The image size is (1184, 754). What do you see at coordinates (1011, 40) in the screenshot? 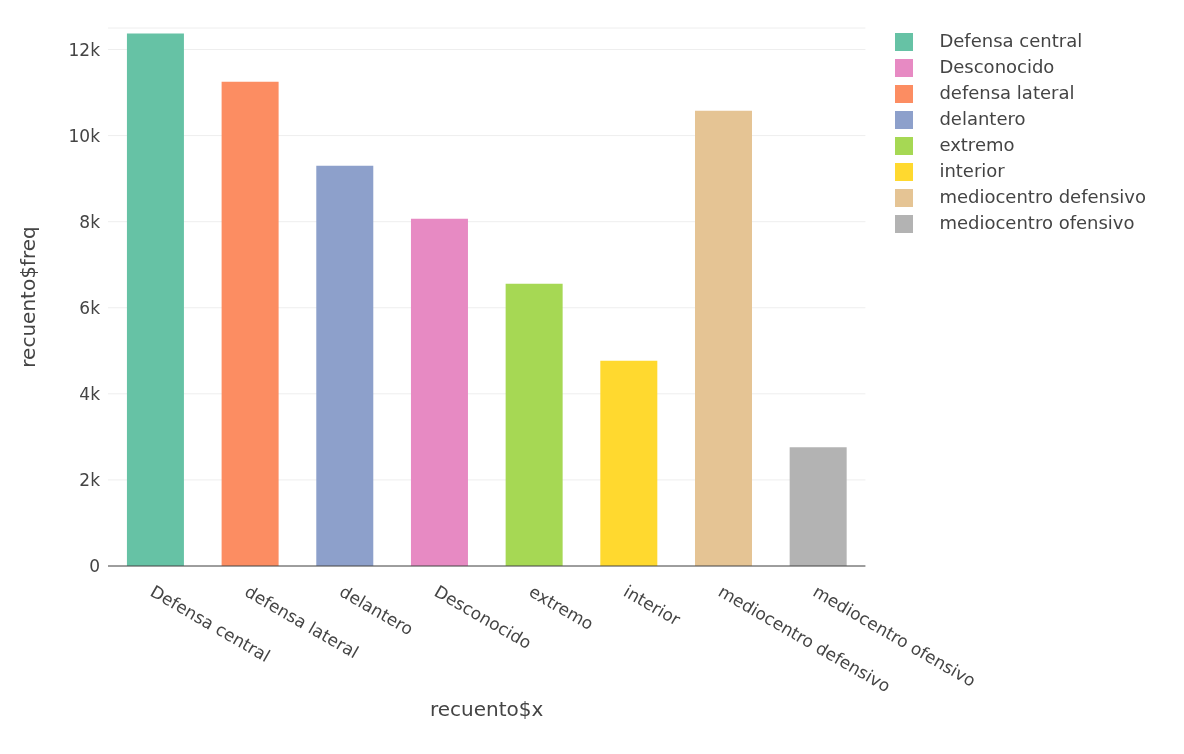
I see `legend-label: Defensa central` at bounding box center [1011, 40].